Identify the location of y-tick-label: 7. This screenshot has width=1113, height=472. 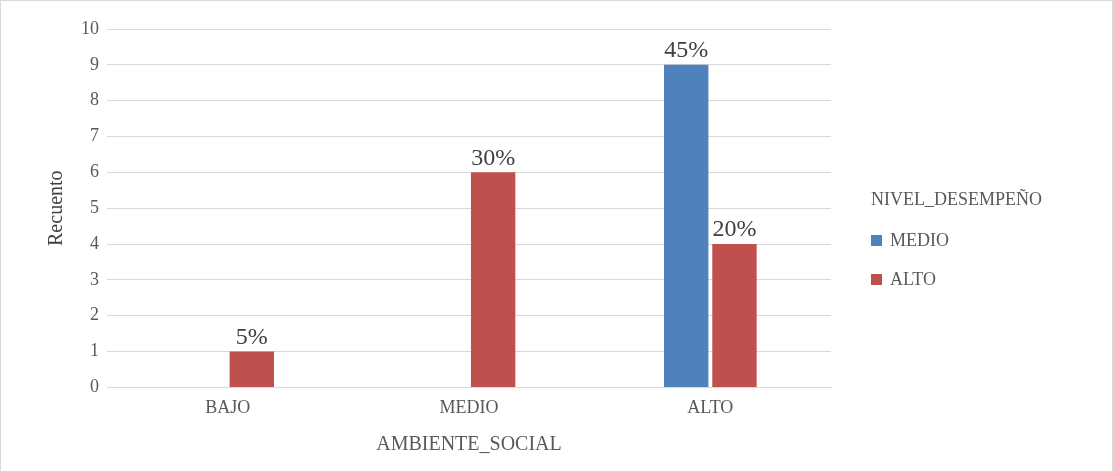
(94, 135).